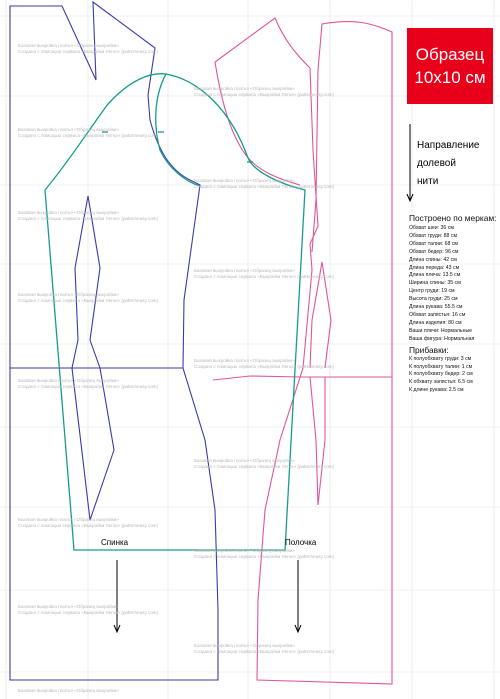  What do you see at coordinates (433, 235) in the screenshot?
I see `measurement-item: Обхват груди: 88 см` at bounding box center [433, 235].